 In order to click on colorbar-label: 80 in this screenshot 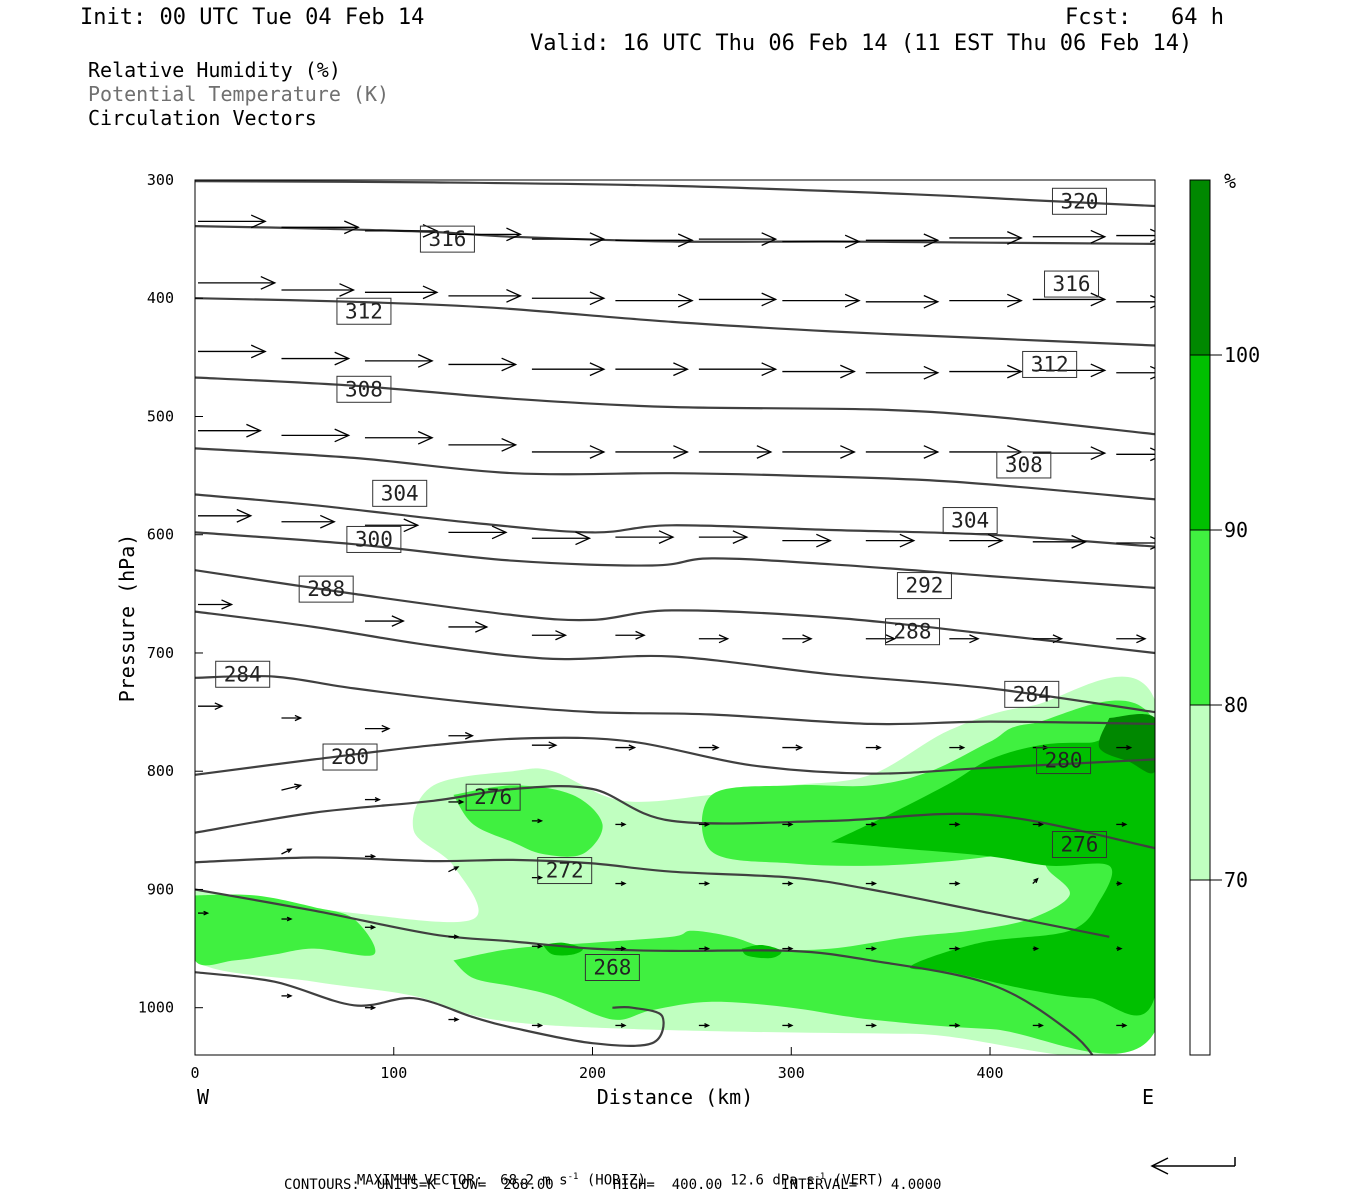, I will do `click(1236, 705)`.